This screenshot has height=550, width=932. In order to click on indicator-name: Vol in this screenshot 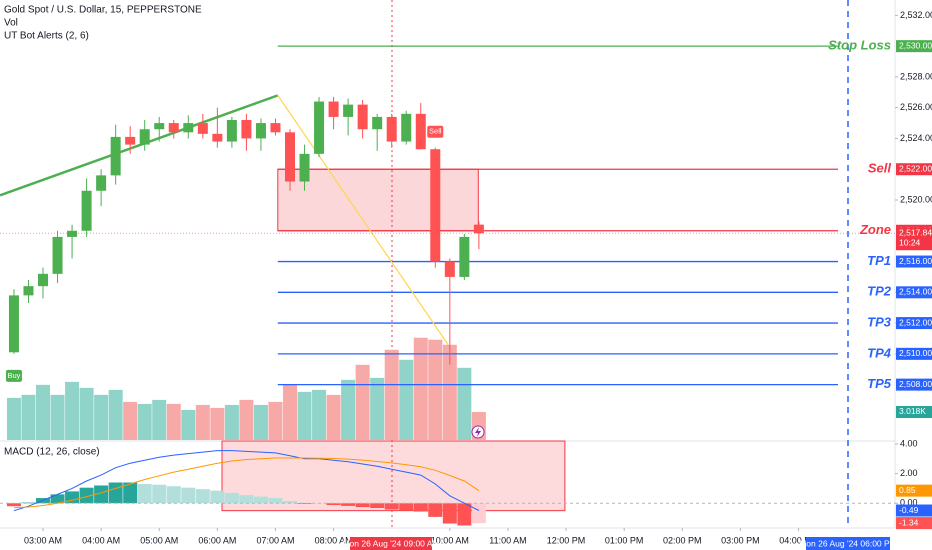, I will do `click(11, 23)`.